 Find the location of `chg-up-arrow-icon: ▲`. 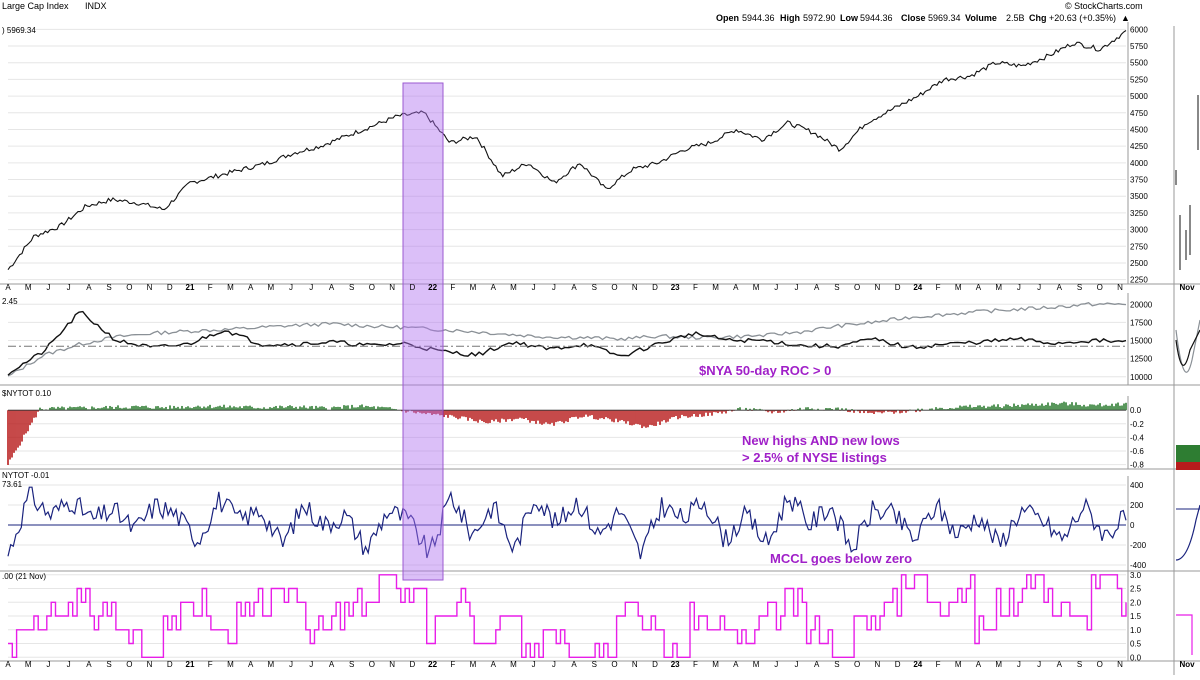

chg-up-arrow-icon: ▲ is located at coordinates (1125, 18).